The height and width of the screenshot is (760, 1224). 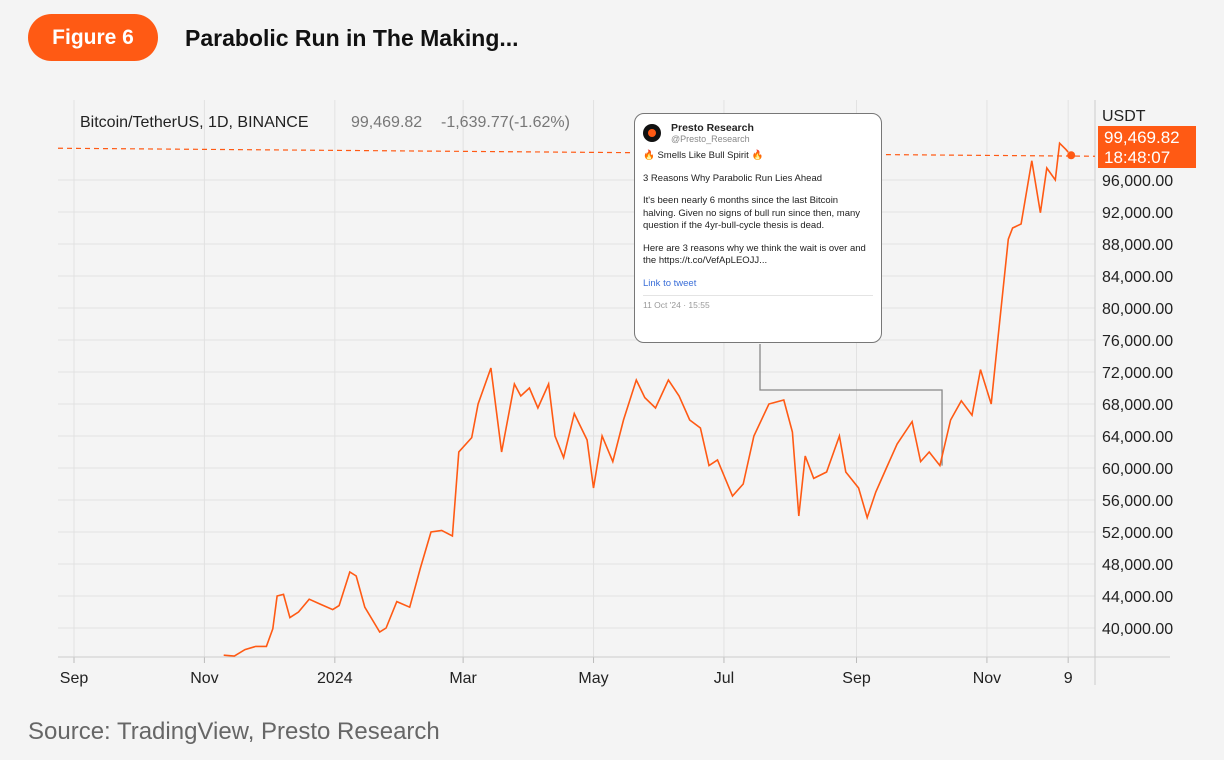 What do you see at coordinates (1137, 341) in the screenshot?
I see `y-tick-label: 76,000.00` at bounding box center [1137, 341].